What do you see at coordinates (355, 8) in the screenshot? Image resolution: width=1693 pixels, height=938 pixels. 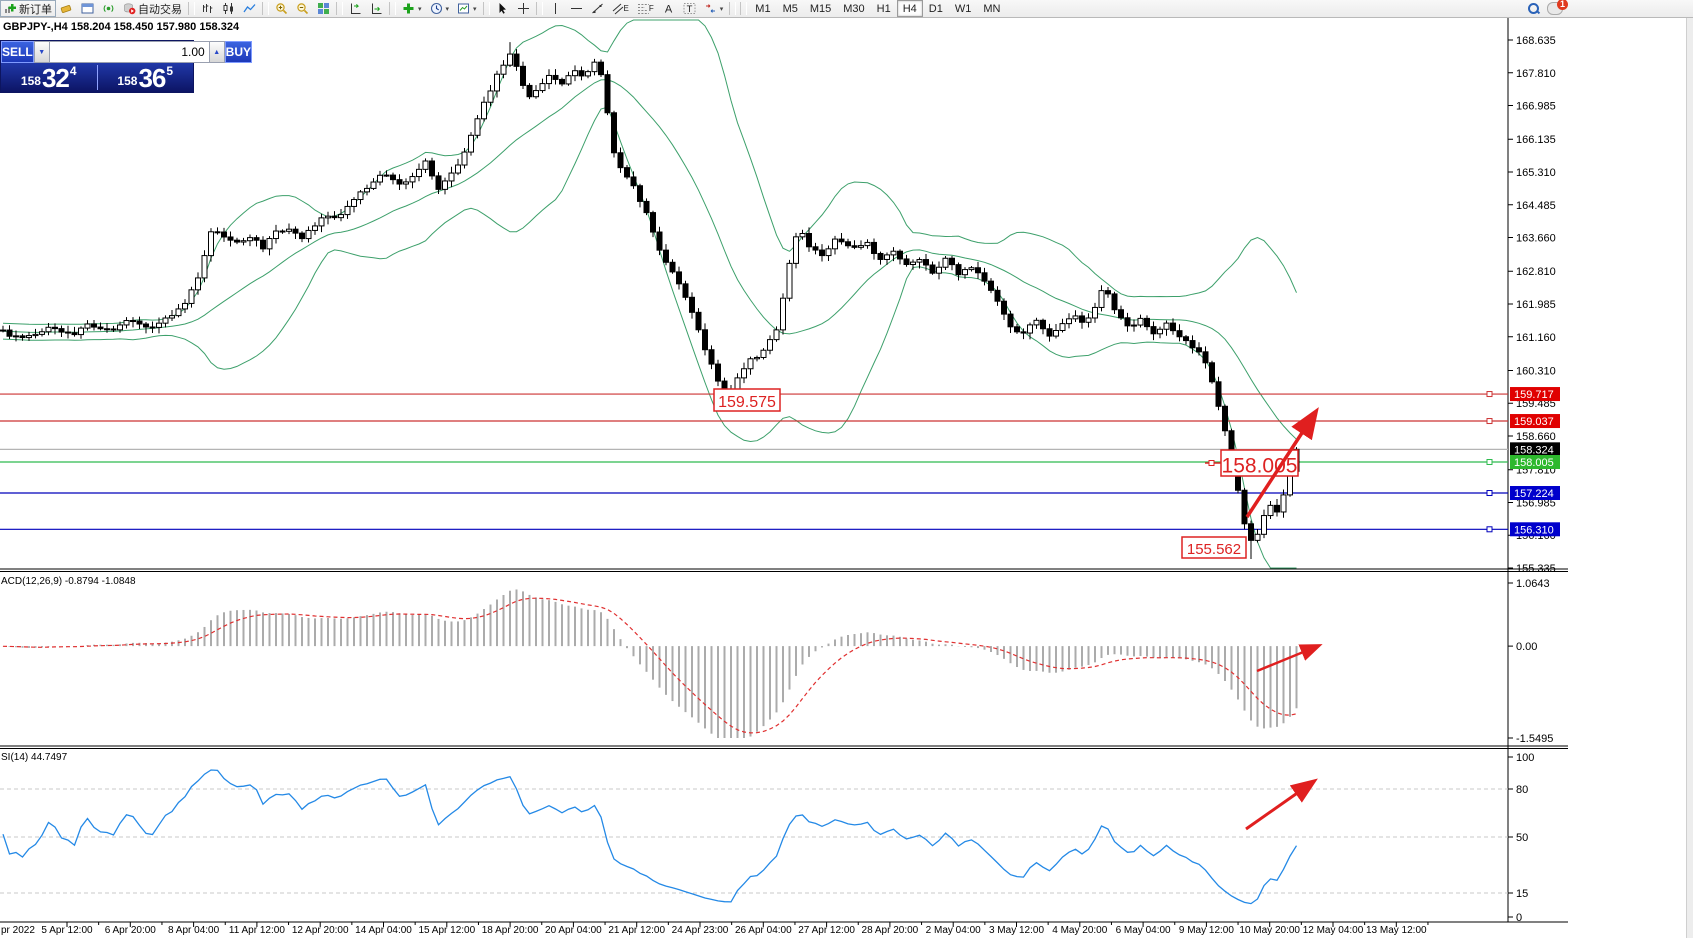 I see `chart-shift-icon` at bounding box center [355, 8].